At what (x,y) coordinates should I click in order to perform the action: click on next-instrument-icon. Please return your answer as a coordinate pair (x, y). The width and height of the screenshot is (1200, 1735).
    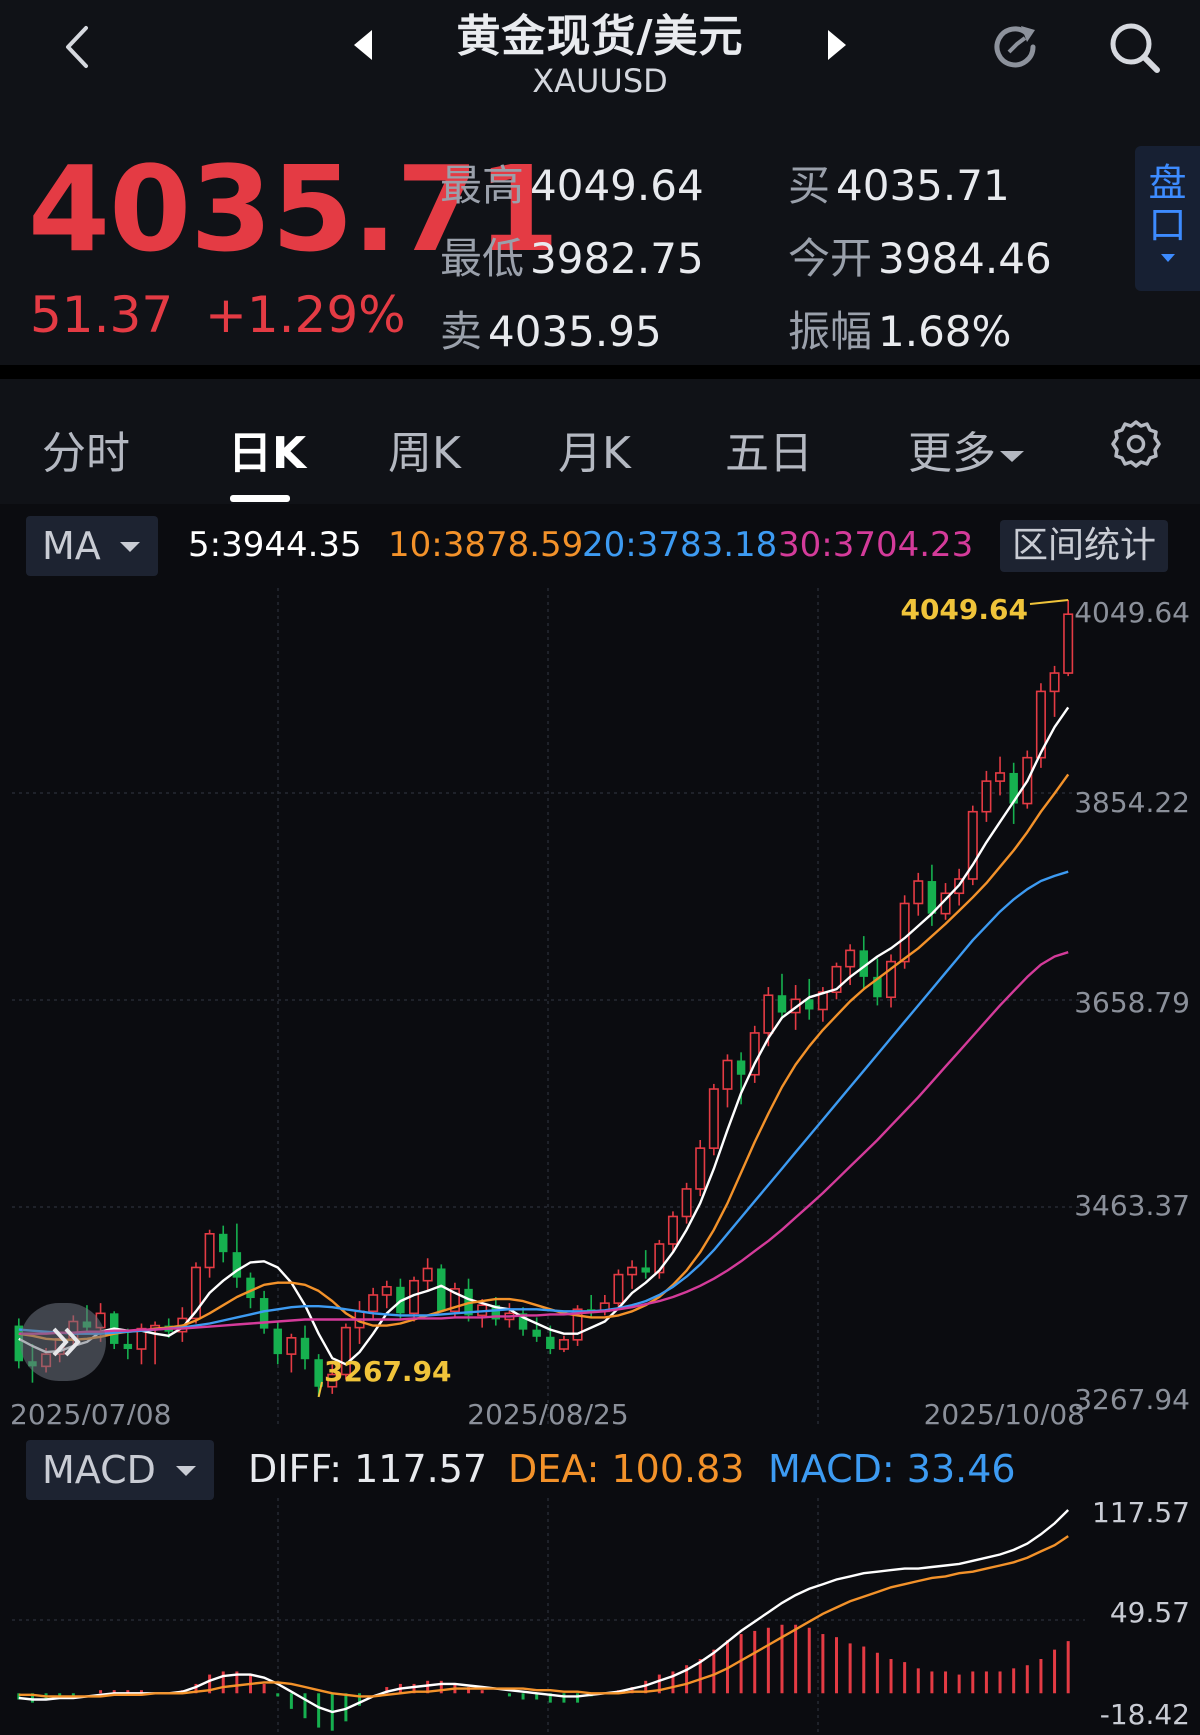
    Looking at the image, I should click on (837, 45).